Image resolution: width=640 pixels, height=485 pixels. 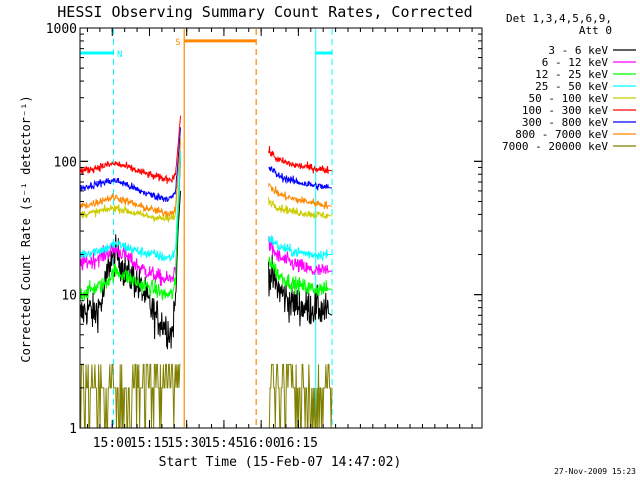 I want to click on legend-entry-label: 6 - 12 keV, so click(x=575, y=62).